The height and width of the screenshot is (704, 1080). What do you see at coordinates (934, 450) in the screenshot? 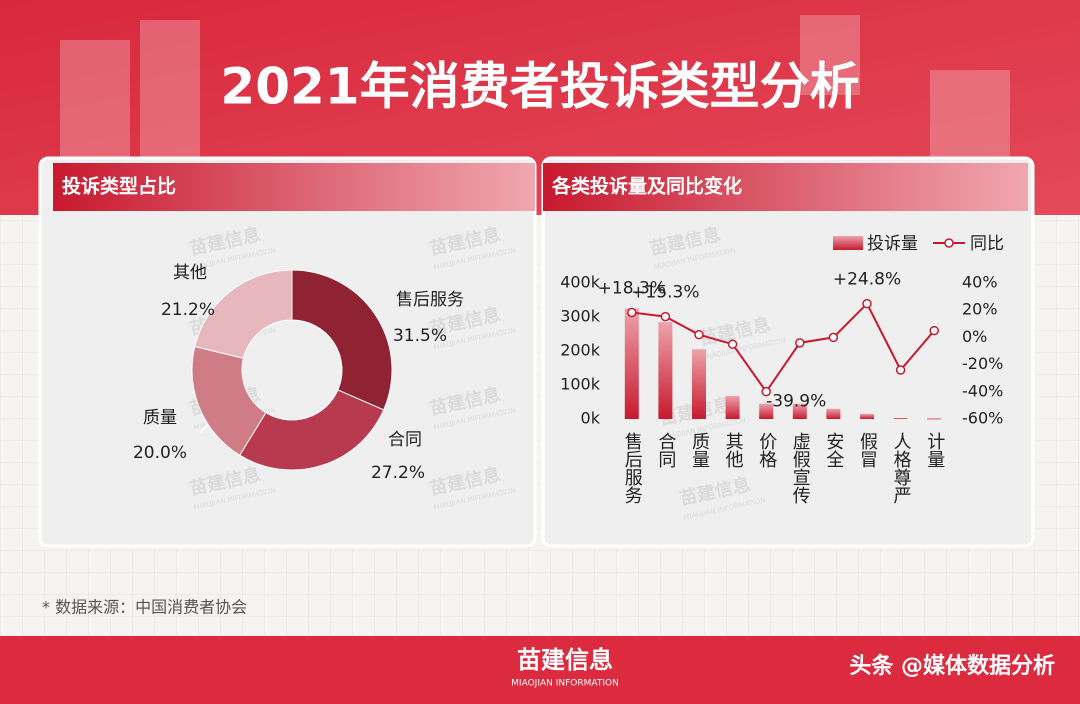
I see `x-tick-label: 计量` at bounding box center [934, 450].